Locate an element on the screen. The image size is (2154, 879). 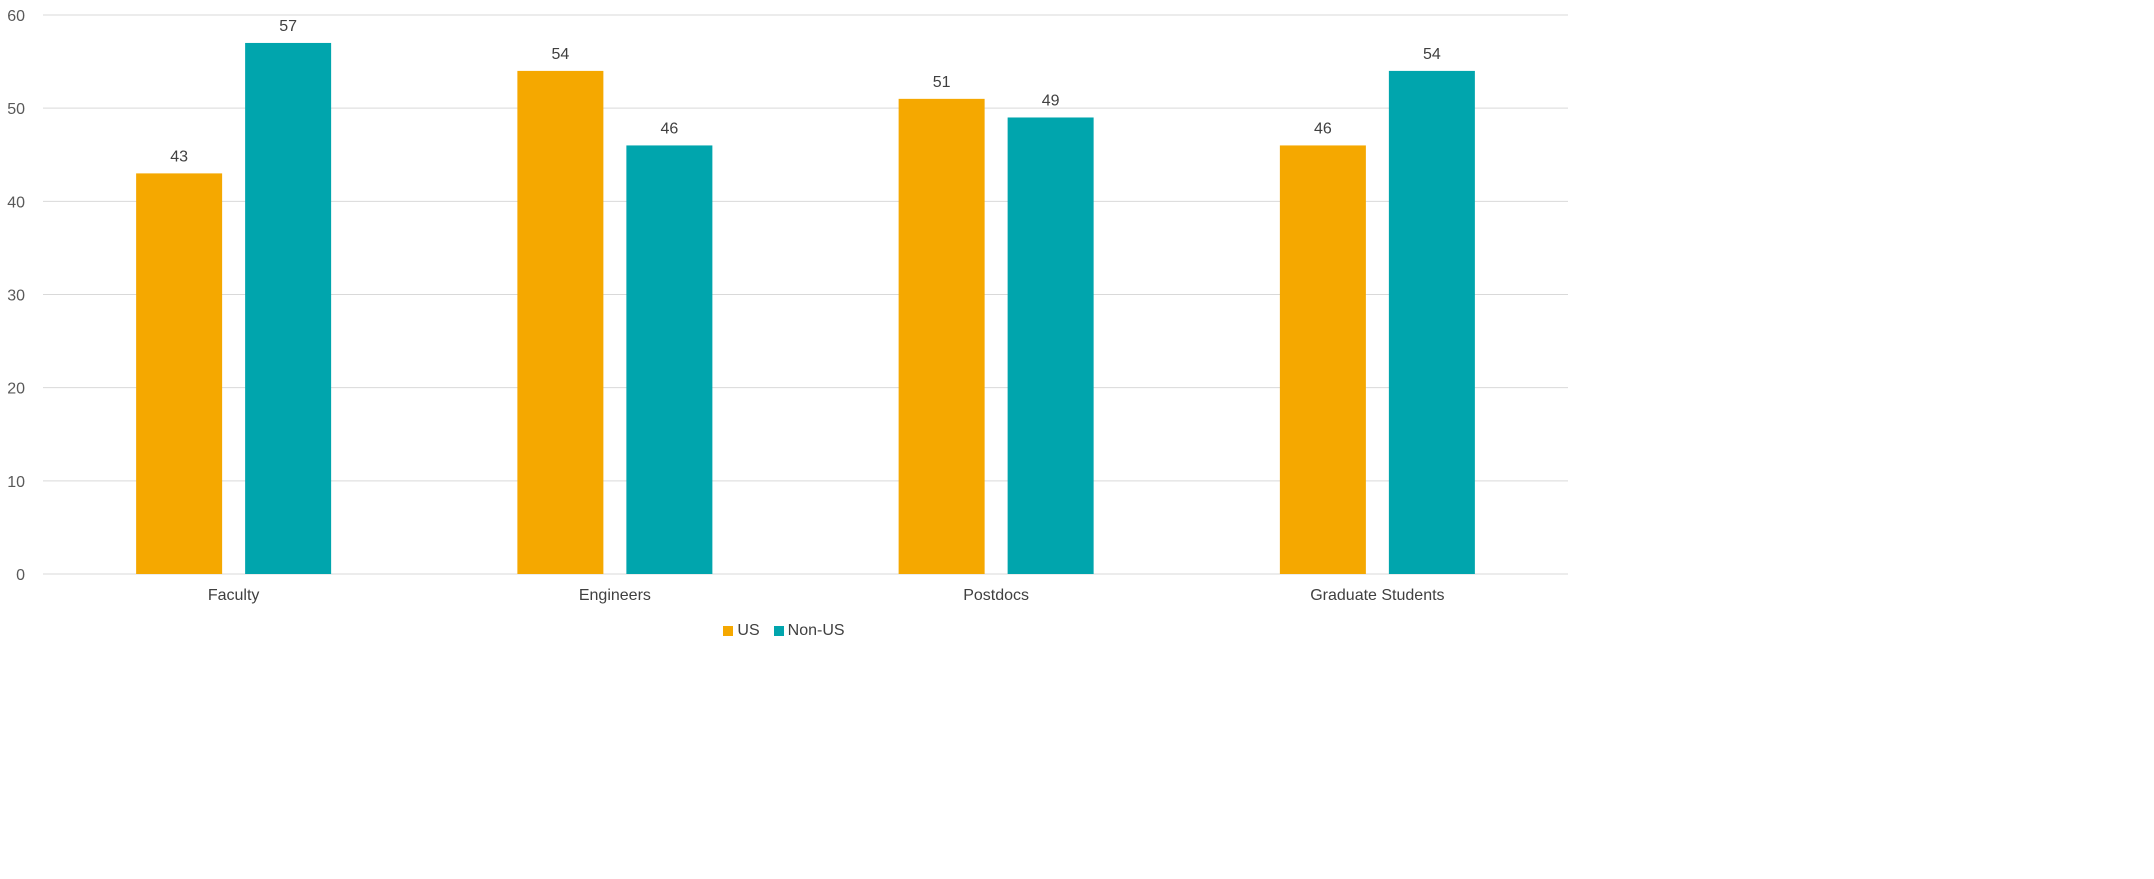
y-axis: 0 10 20 30 40 50 60 is located at coordinates (16, 296).